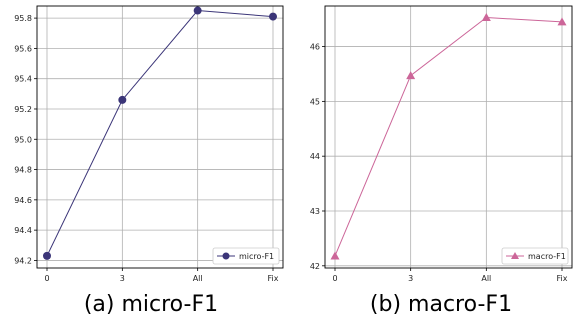  Describe the element at coordinates (23, 260) in the screenshot. I see `y-tick-label: 94.2` at that location.